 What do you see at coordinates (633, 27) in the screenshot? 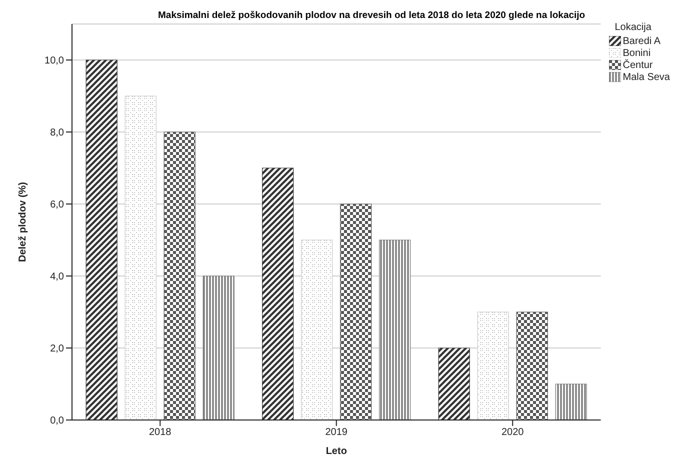
I see `legend-title: Lokacija` at bounding box center [633, 27].